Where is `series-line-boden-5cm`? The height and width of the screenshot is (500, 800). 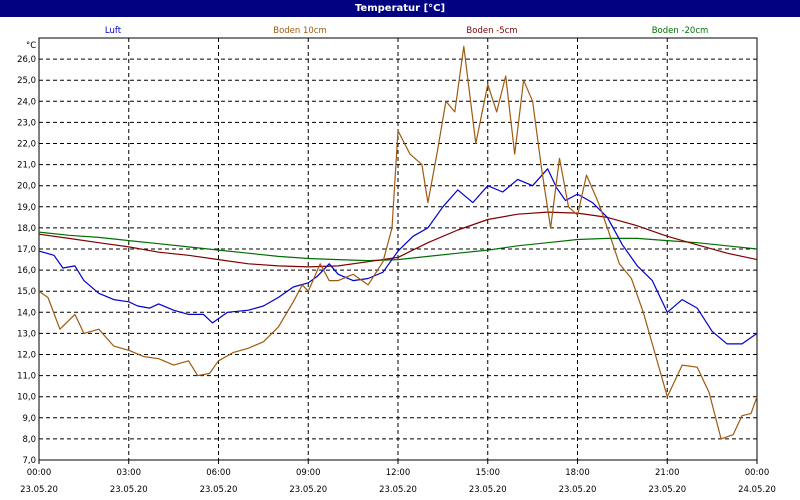
series-line-boden-5cm is located at coordinates (398, 239).